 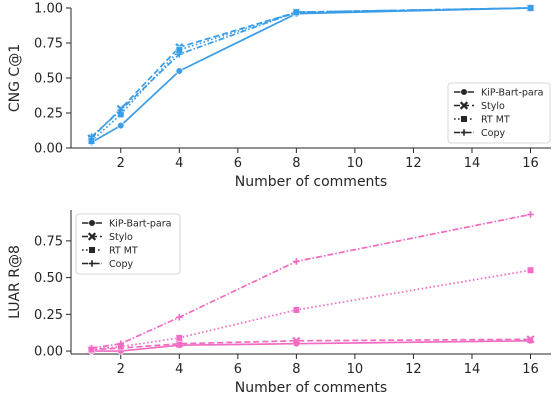 What do you see at coordinates (464, 105) in the screenshot?
I see `cng-legend-marker-stylo` at bounding box center [464, 105].